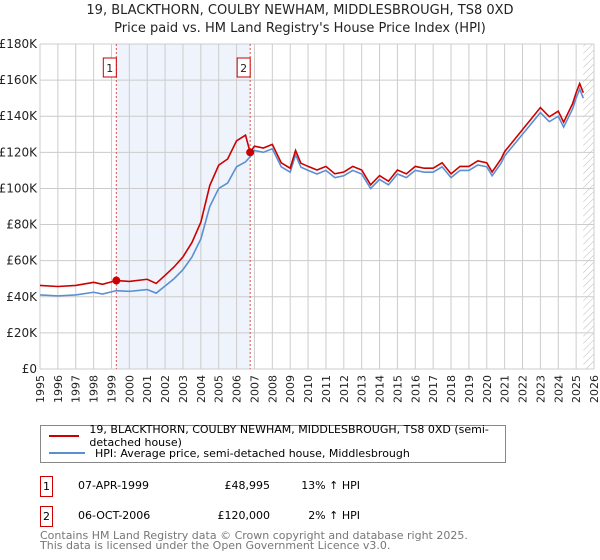 The width and height of the screenshot is (600, 560). I want to click on x-tick-label: 2014, so click(380, 389).